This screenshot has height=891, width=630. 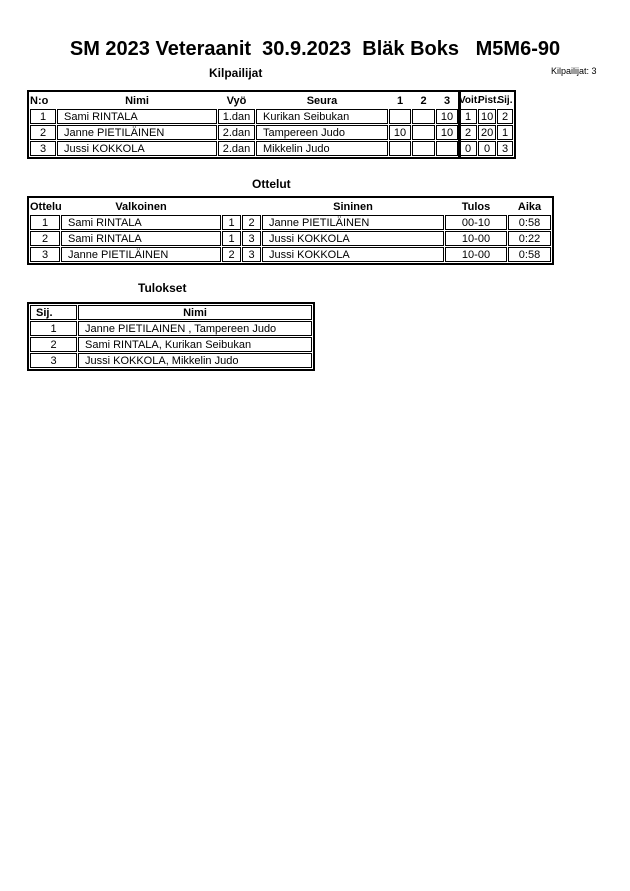 What do you see at coordinates (476, 206) in the screenshot?
I see `column-header: Tulos` at bounding box center [476, 206].